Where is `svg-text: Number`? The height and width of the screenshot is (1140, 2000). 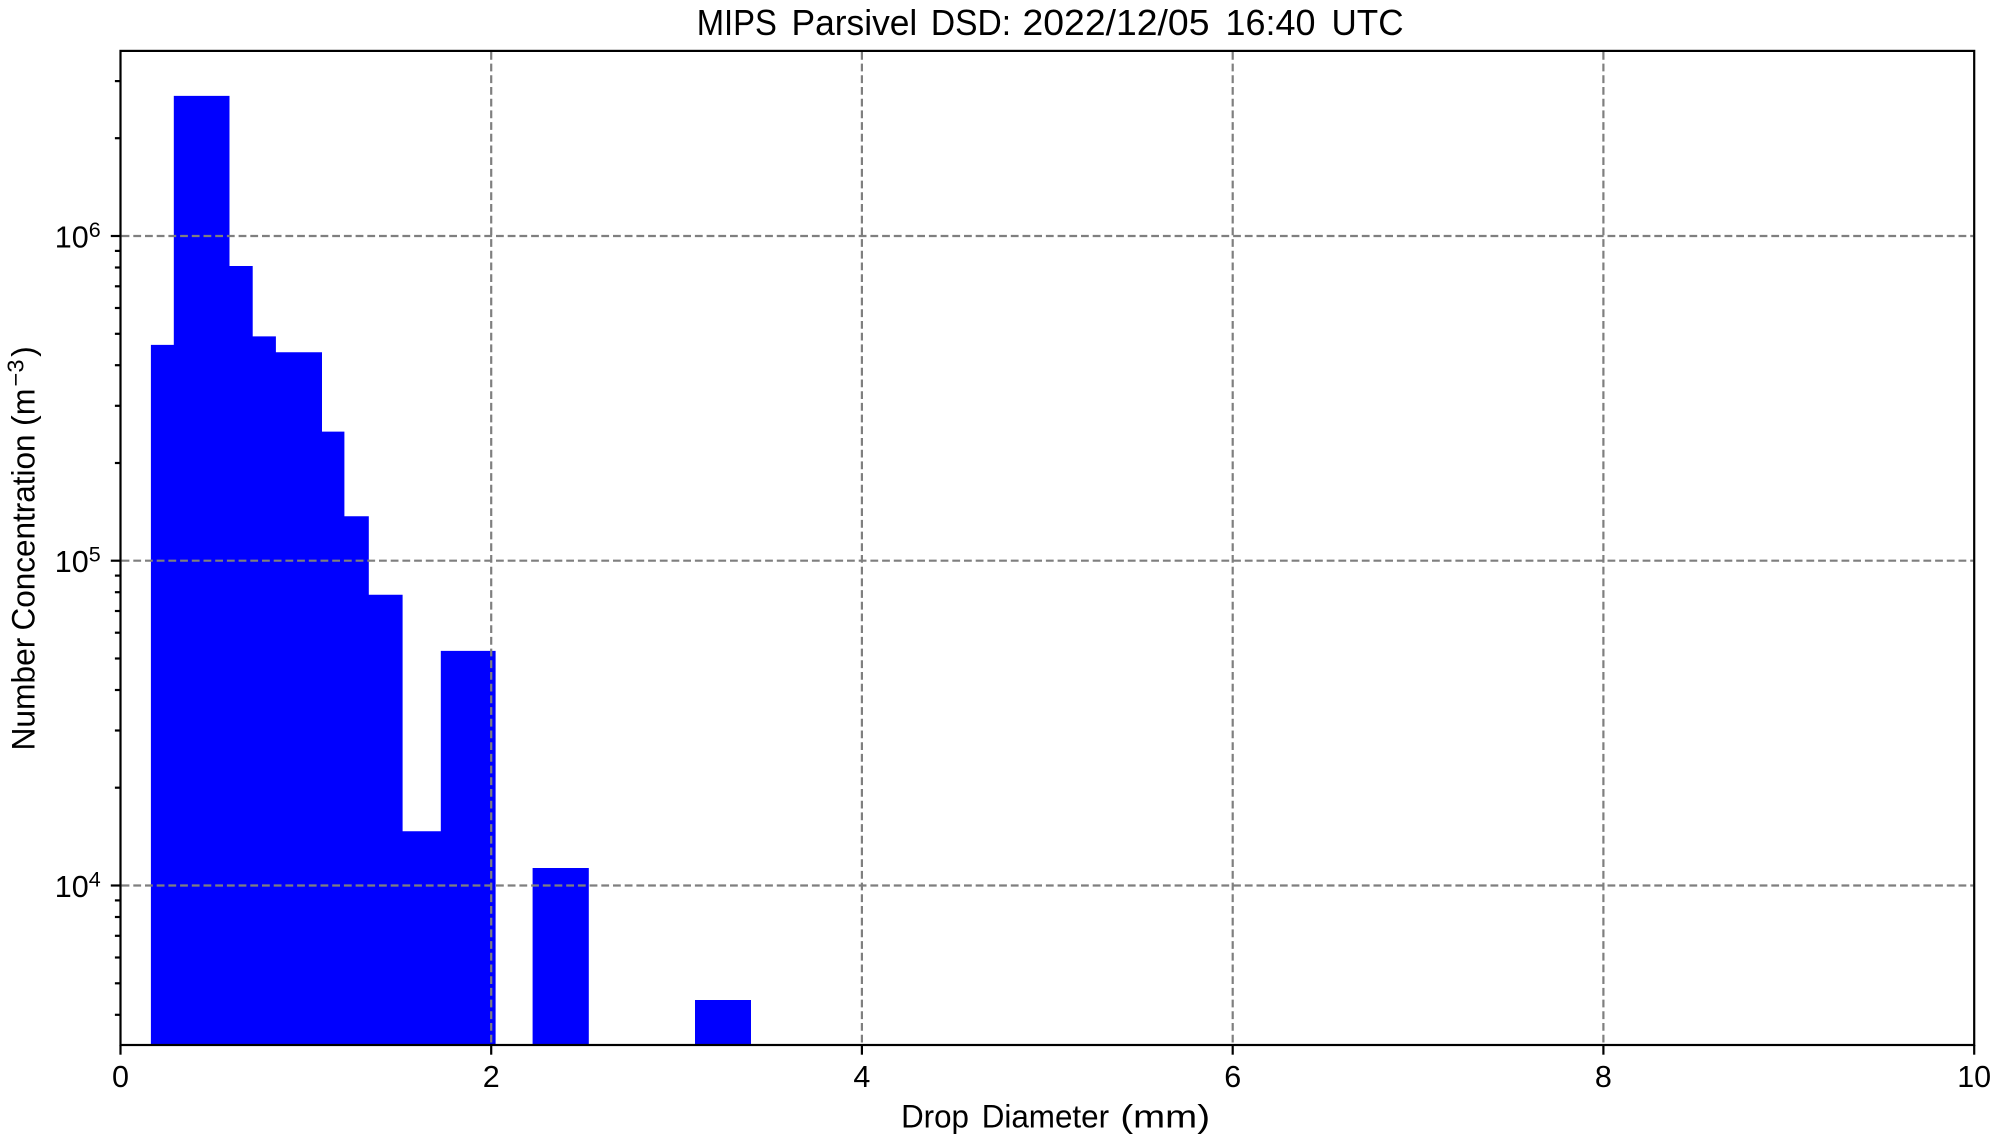 svg-text: Number is located at coordinates (24, 694).